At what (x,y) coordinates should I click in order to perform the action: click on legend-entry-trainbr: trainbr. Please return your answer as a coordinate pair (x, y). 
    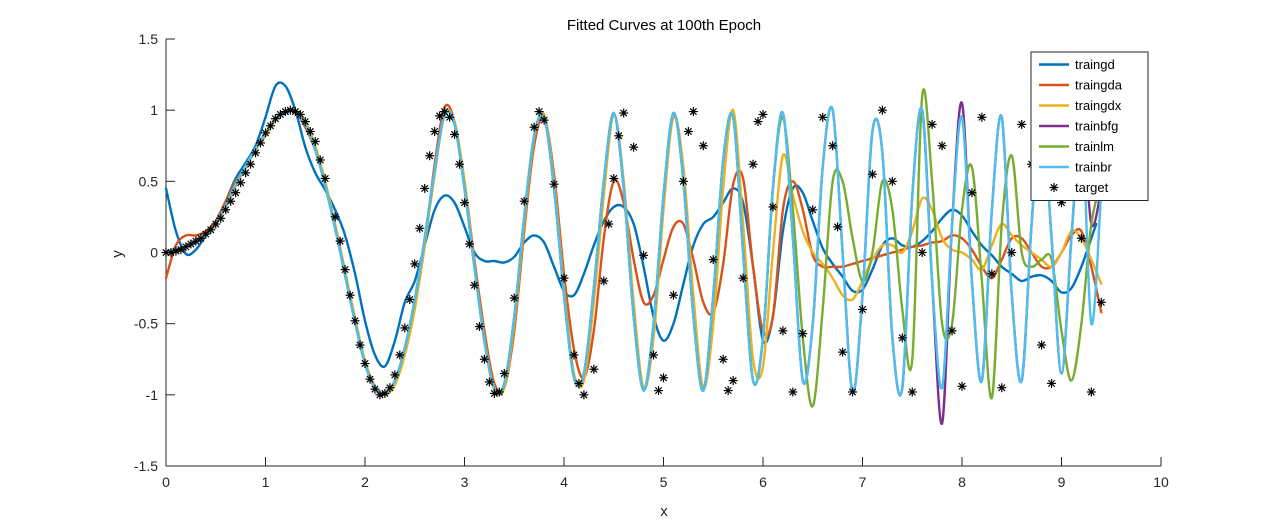
    Looking at the image, I should click on (1076, 167).